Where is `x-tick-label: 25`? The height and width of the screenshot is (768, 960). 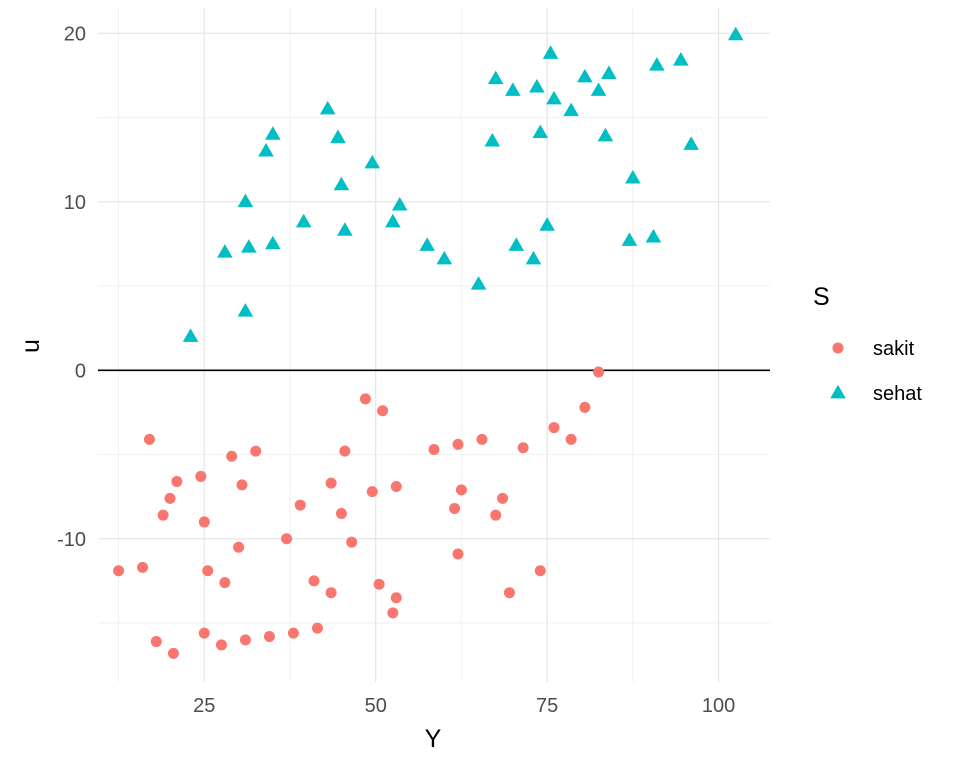
x-tick-label: 25 is located at coordinates (204, 706).